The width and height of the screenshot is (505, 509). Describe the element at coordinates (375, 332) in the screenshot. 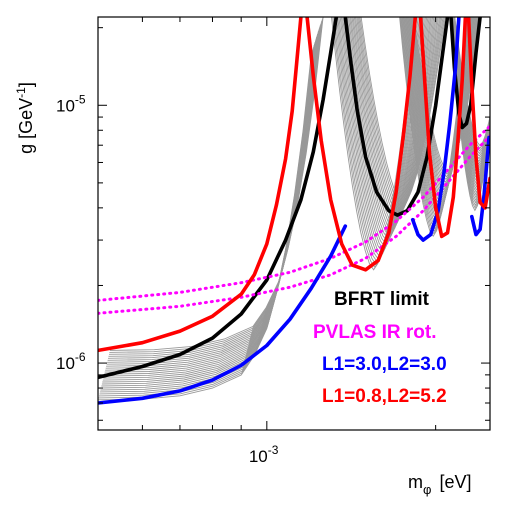

I see `legend-entry-pvlas: PVLAS IR rot.` at that location.